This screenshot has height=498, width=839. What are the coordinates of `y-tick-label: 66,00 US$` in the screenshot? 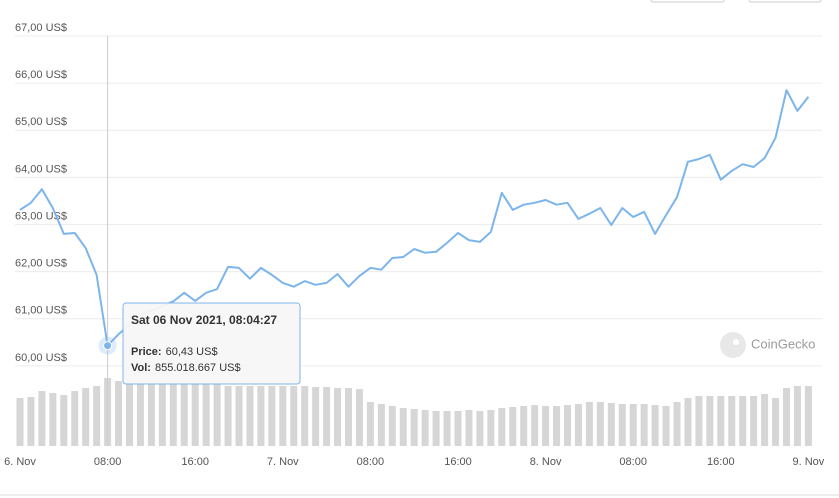 It's located at (41, 75).